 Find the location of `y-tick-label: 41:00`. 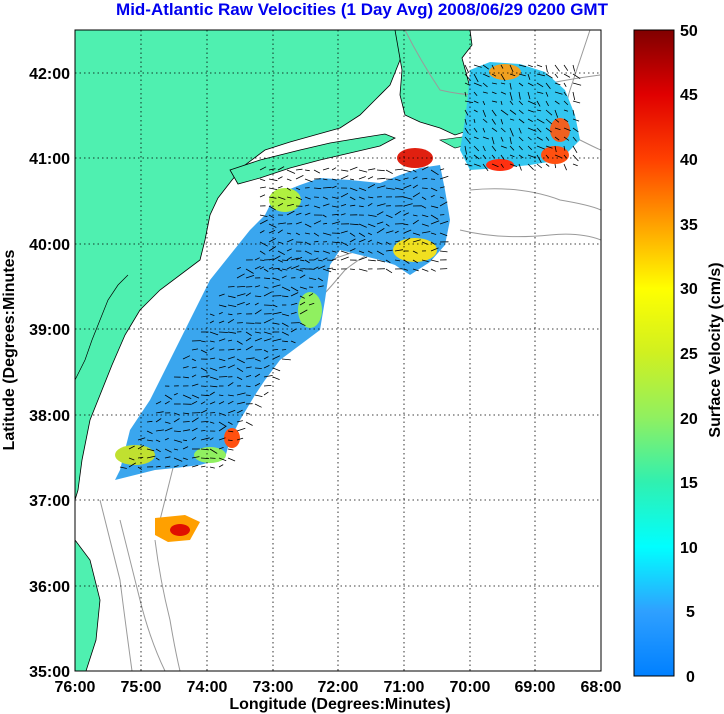

y-tick-label: 41:00 is located at coordinates (49, 159).